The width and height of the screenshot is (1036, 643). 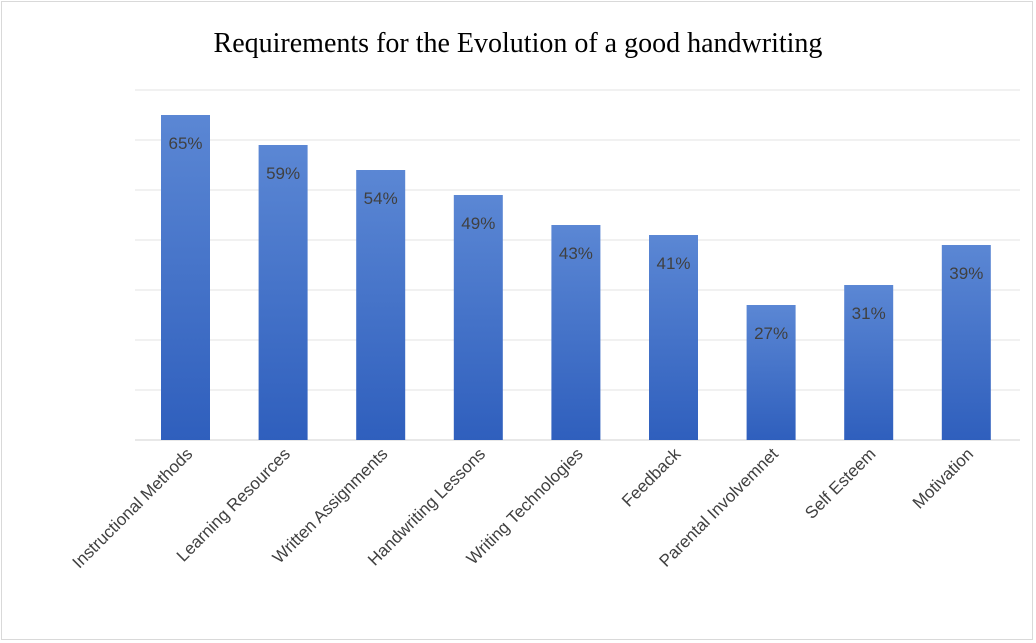 What do you see at coordinates (283, 173) in the screenshot?
I see `data-label: 59%` at bounding box center [283, 173].